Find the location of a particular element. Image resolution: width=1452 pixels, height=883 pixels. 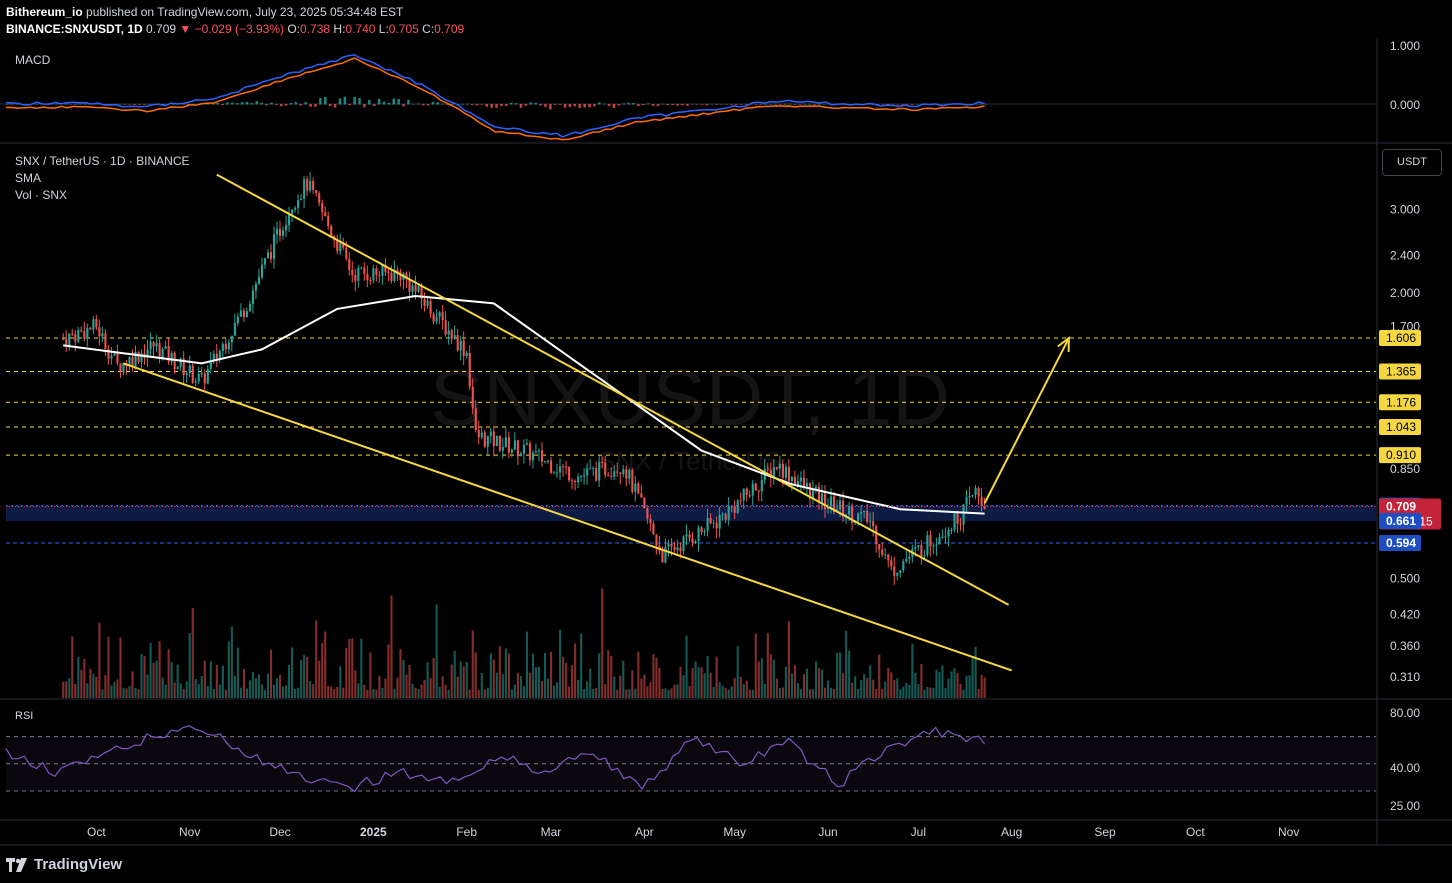

symbol-name: BINANCE:SNXUSDT, 1D is located at coordinates (74, 29).